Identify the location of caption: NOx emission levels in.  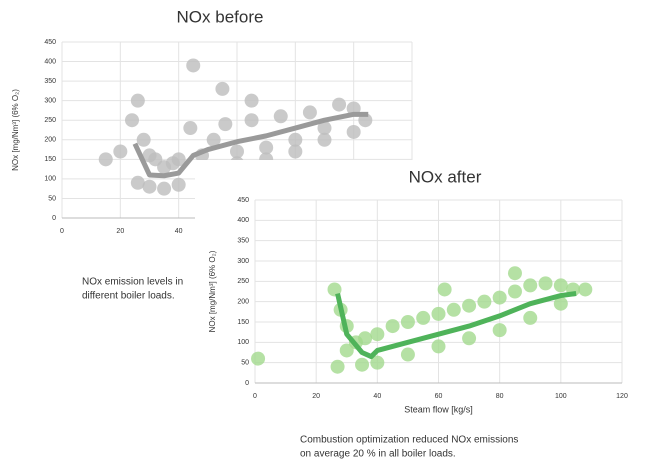
(132, 282).